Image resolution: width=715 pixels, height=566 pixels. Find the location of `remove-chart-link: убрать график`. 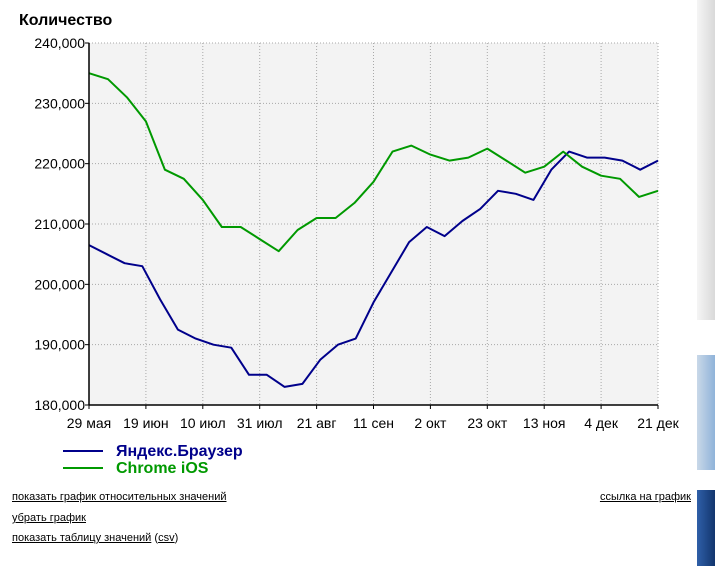

remove-chart-link: убрать график is located at coordinates (49, 518).